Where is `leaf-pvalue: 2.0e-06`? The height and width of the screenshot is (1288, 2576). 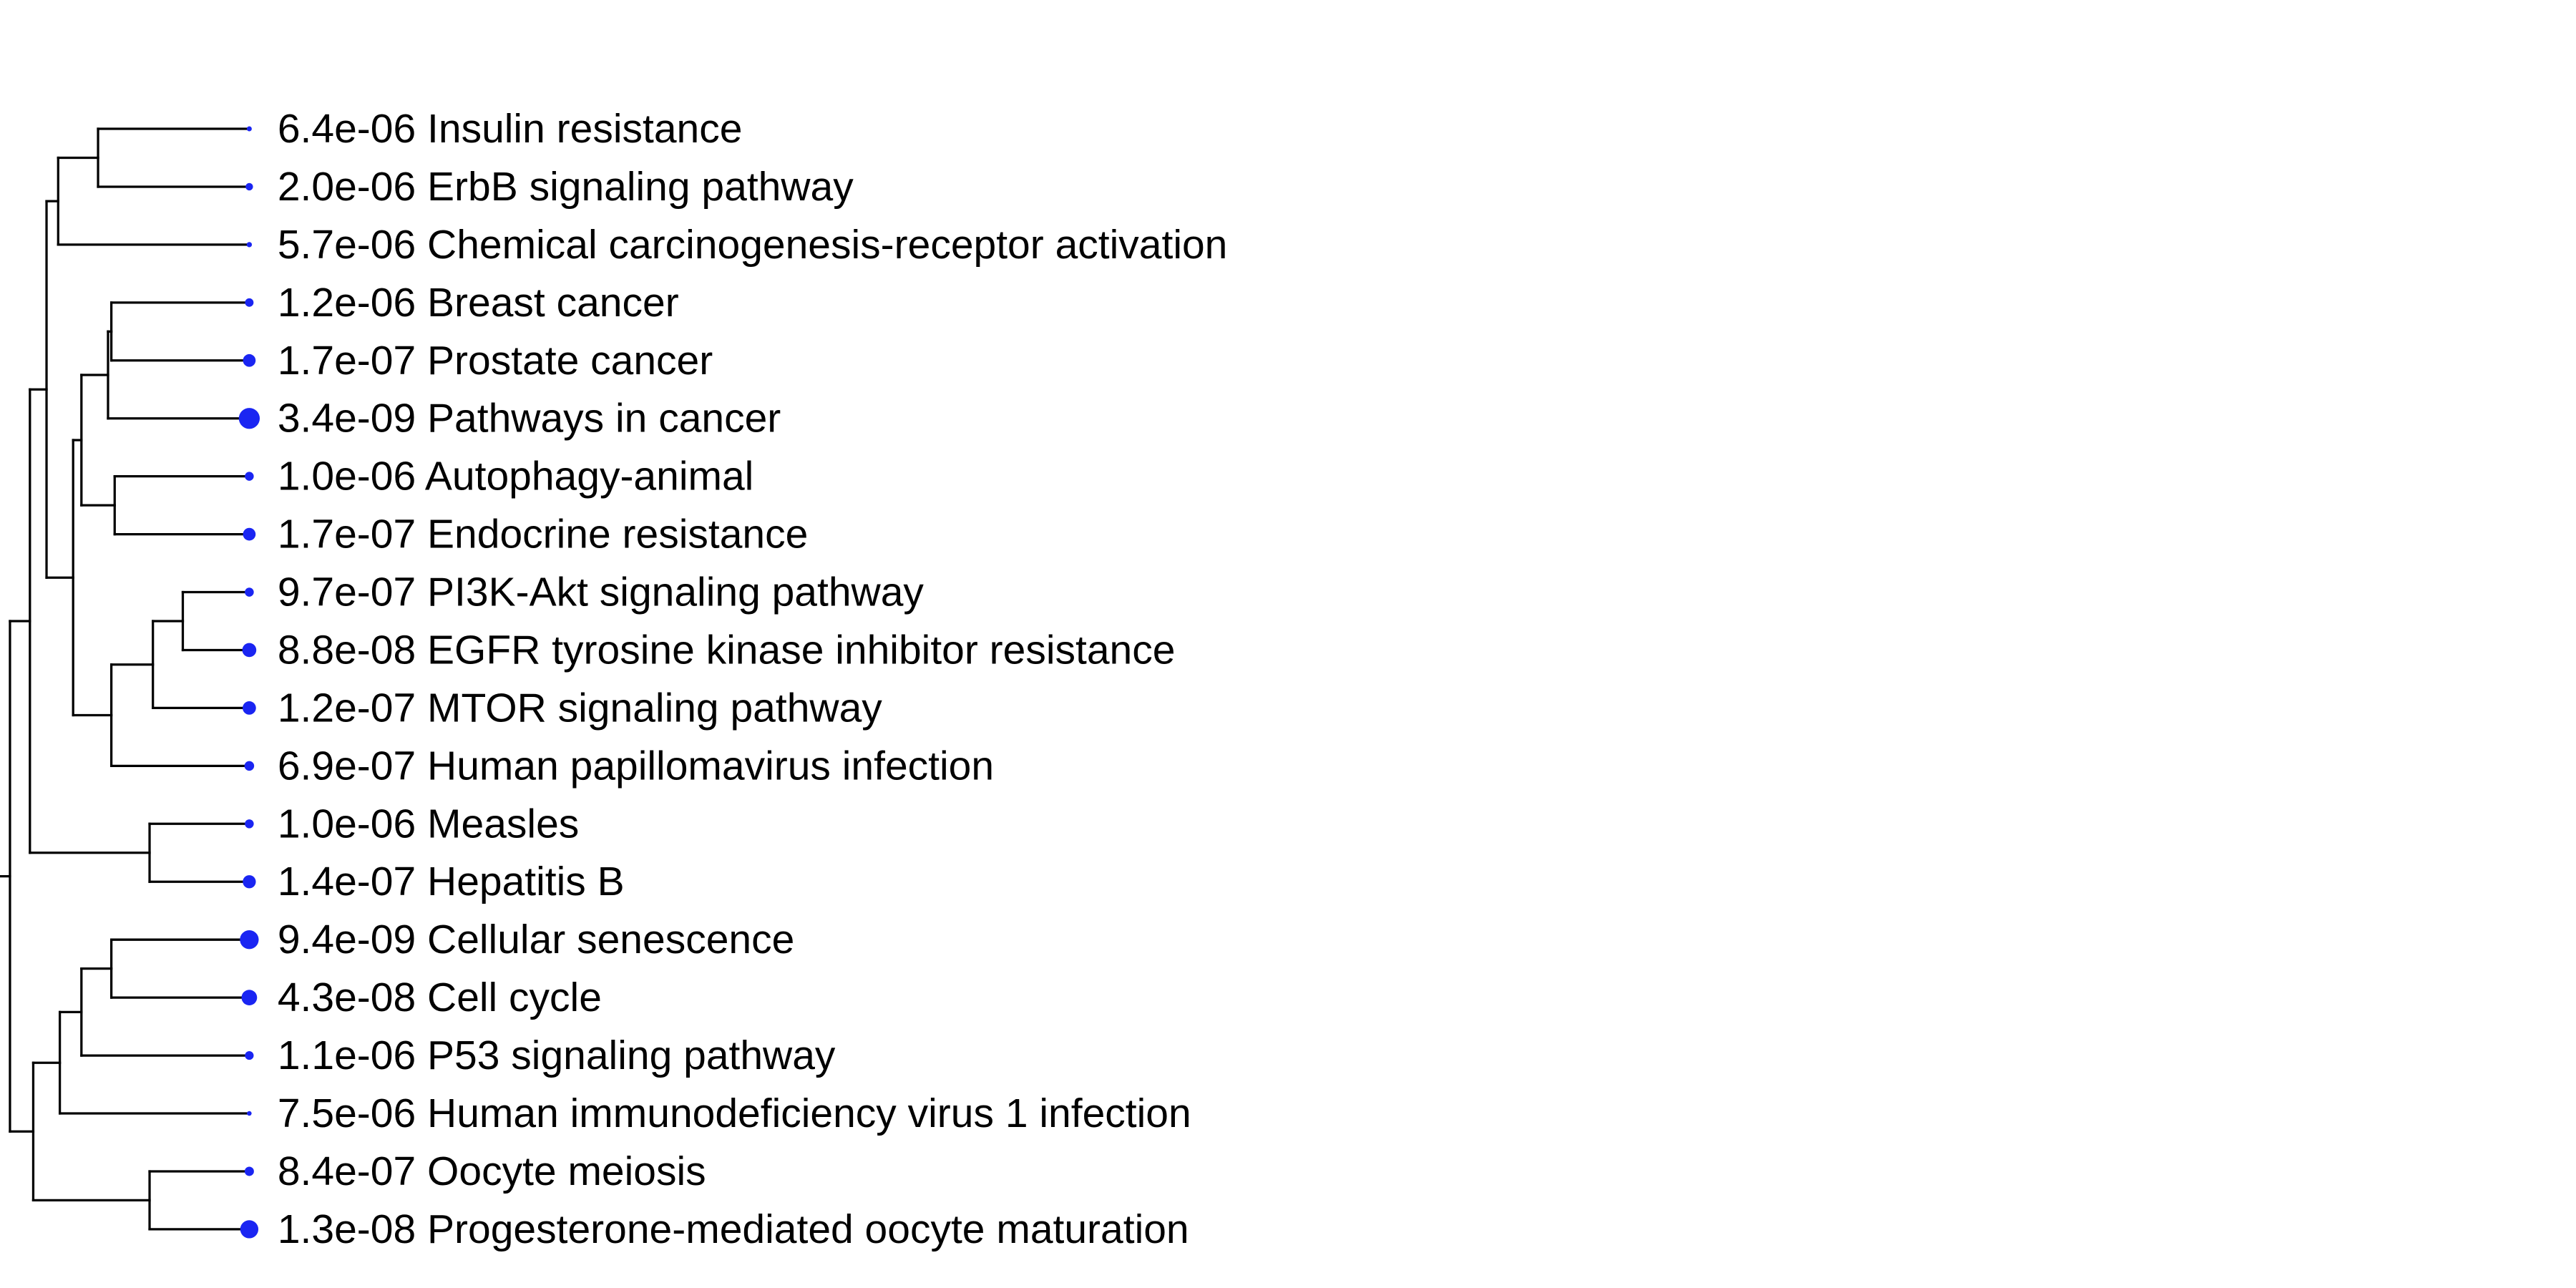
leaf-pvalue: 2.0e-06 is located at coordinates (347, 187).